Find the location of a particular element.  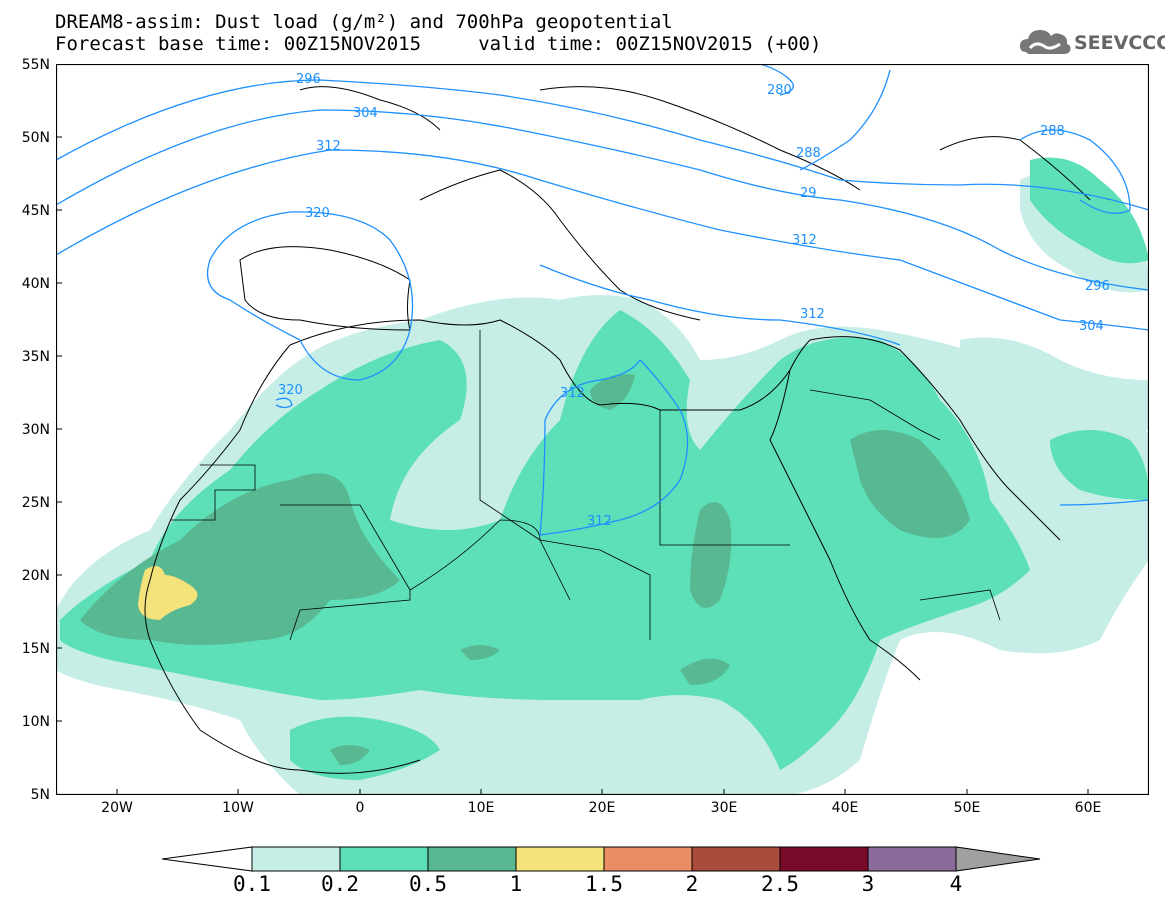

seevccc-logo: SEEVCCC is located at coordinates (1092, 42).